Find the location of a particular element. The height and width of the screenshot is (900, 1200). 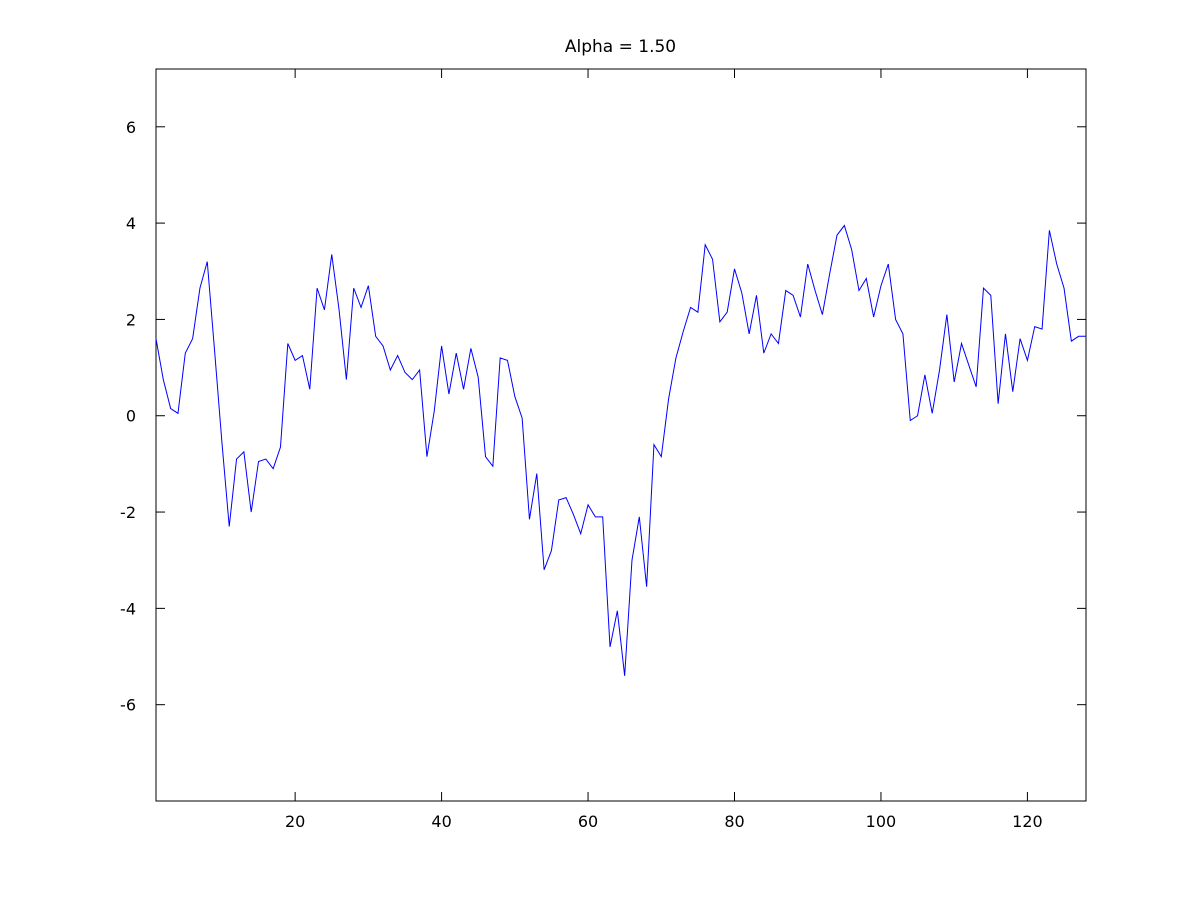

y-tick-label: 0 is located at coordinates (131, 416).